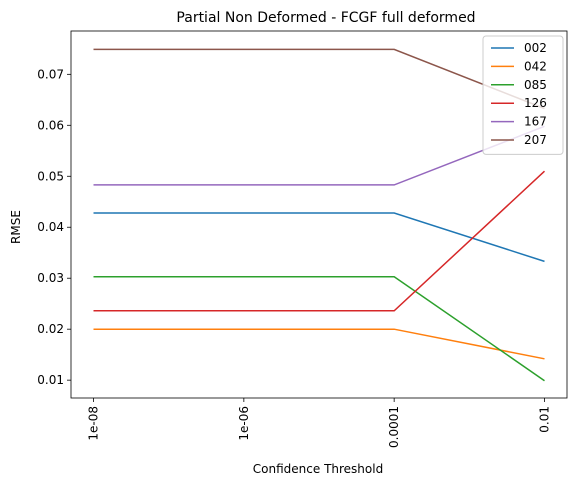 The height and width of the screenshot is (487, 576). I want to click on y-tick-label: 0.05, so click(50, 176).